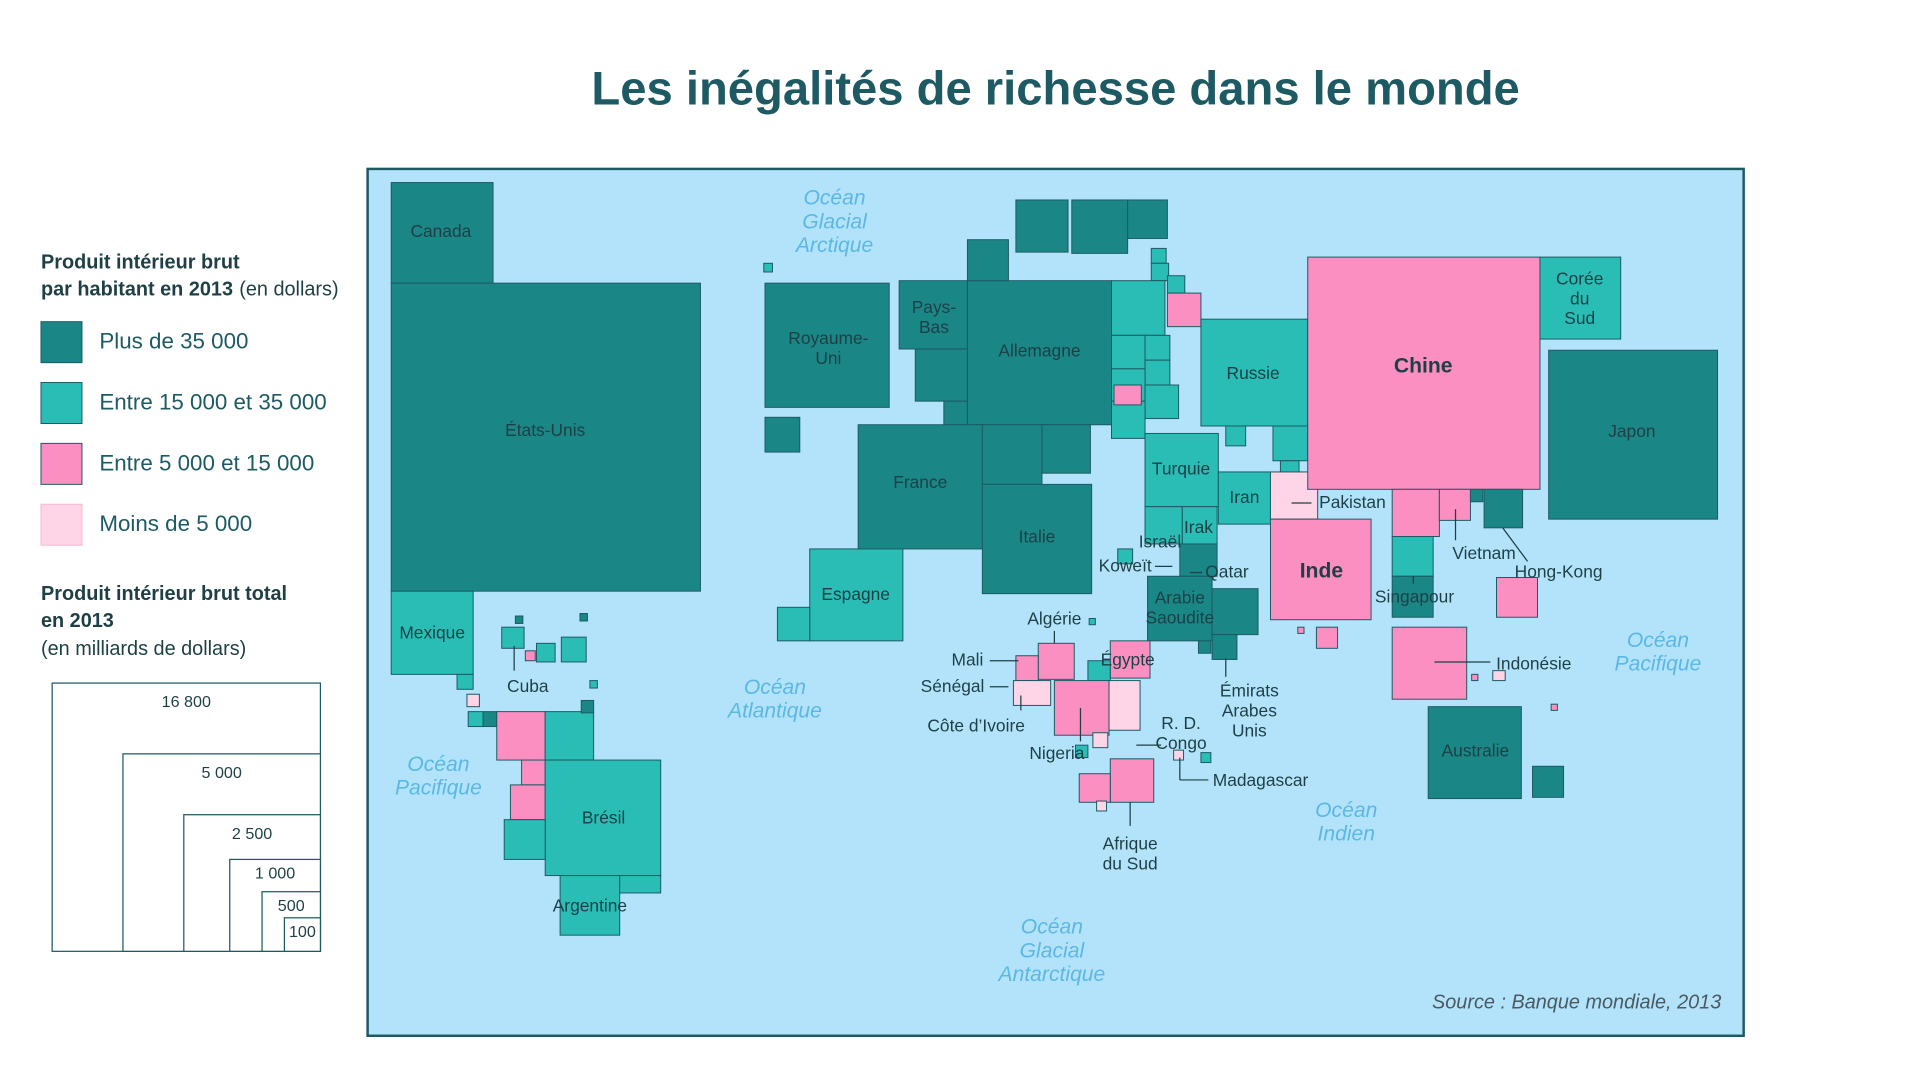 The image size is (1920, 1080). I want to click on country-label-line: Qatar, so click(1227, 571).